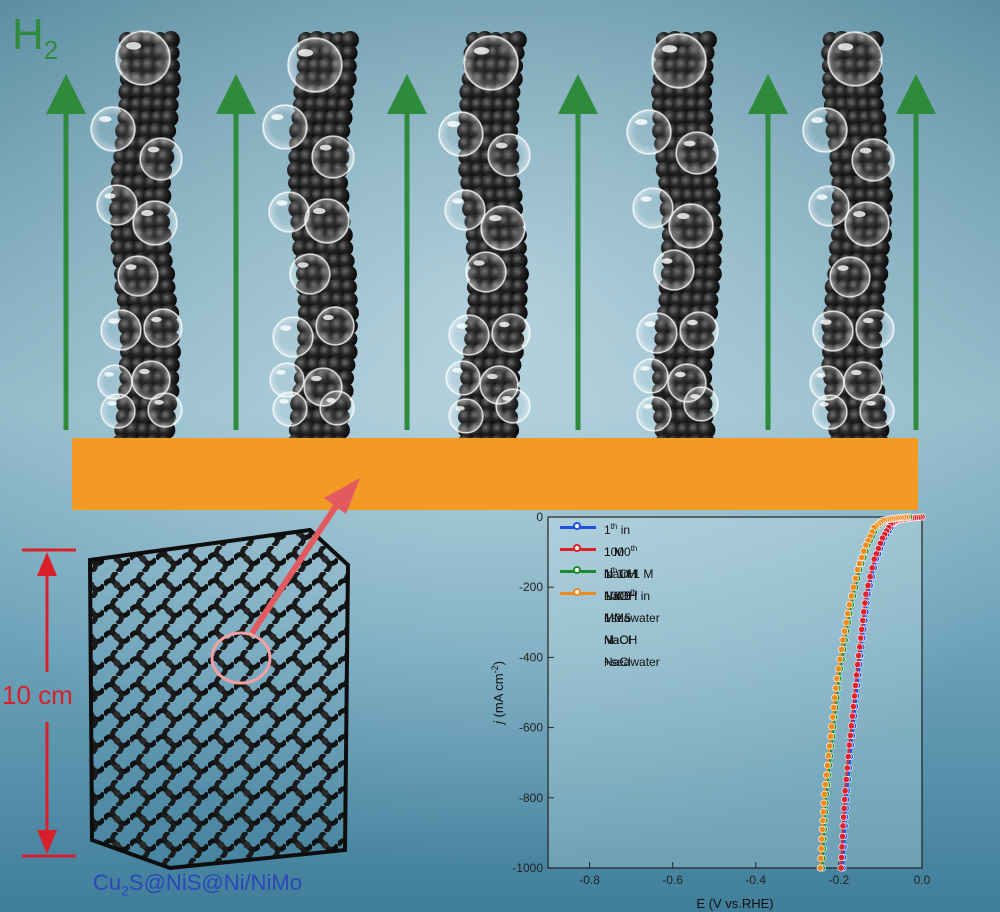  What do you see at coordinates (632, 629) in the screenshot?
I see `legend-label-text: in 1 M NaOH +seawater` at bounding box center [632, 629].